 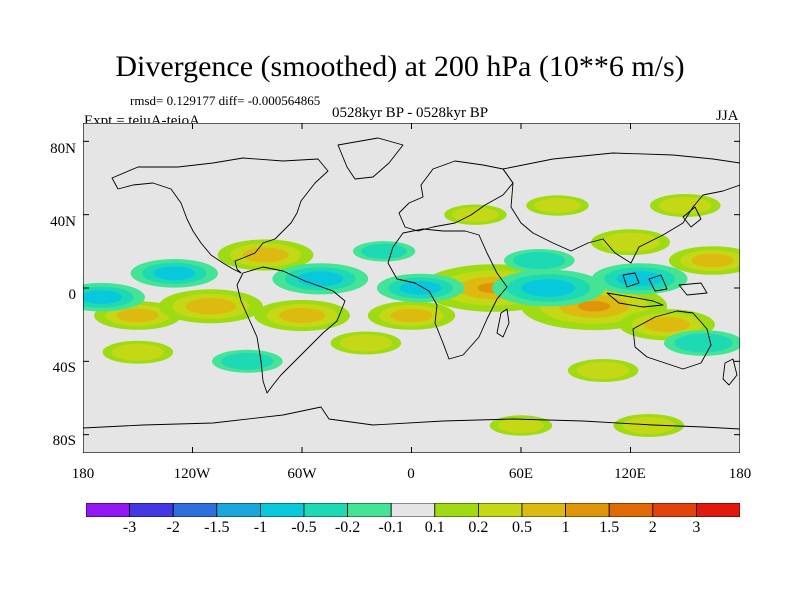 I want to click on coastline-asia, so click(x=621, y=208).